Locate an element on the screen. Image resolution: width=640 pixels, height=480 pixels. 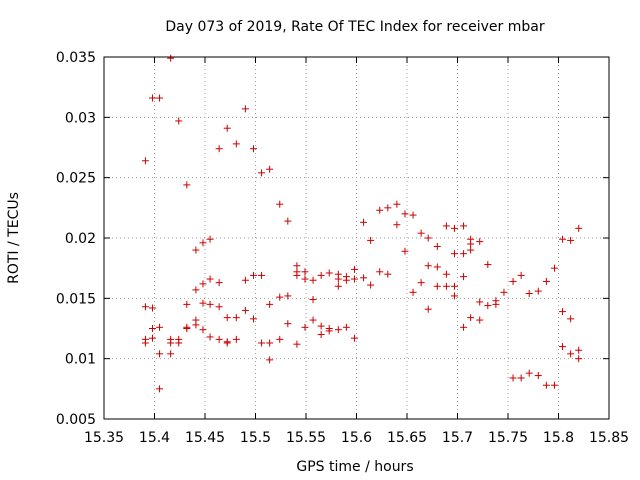
y-tick-label: 0.005 is located at coordinates (76, 420).